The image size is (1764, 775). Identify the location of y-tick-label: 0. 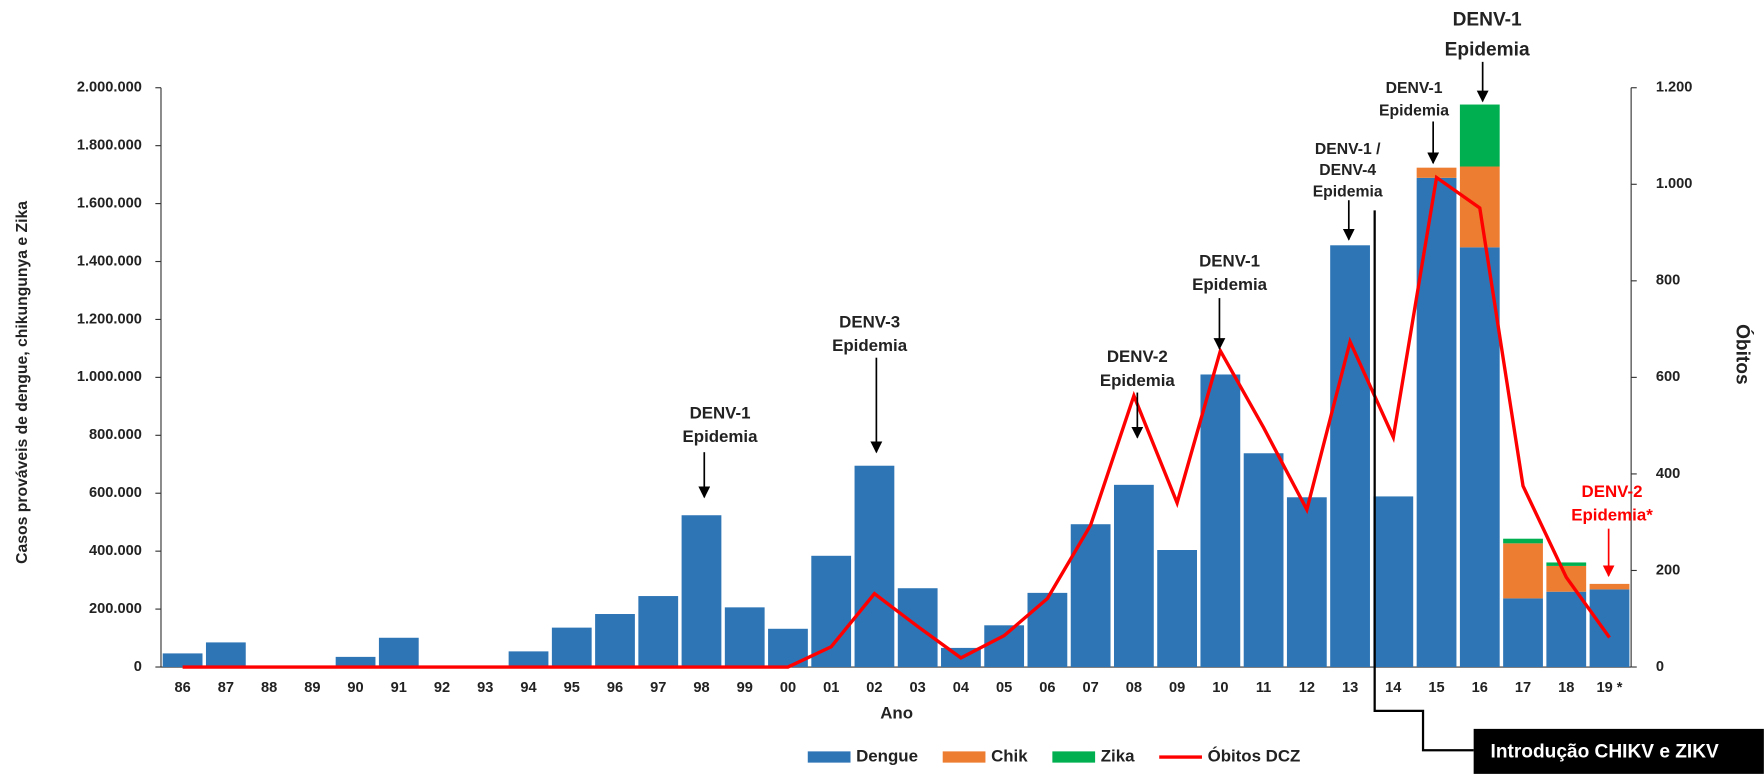
(138, 667).